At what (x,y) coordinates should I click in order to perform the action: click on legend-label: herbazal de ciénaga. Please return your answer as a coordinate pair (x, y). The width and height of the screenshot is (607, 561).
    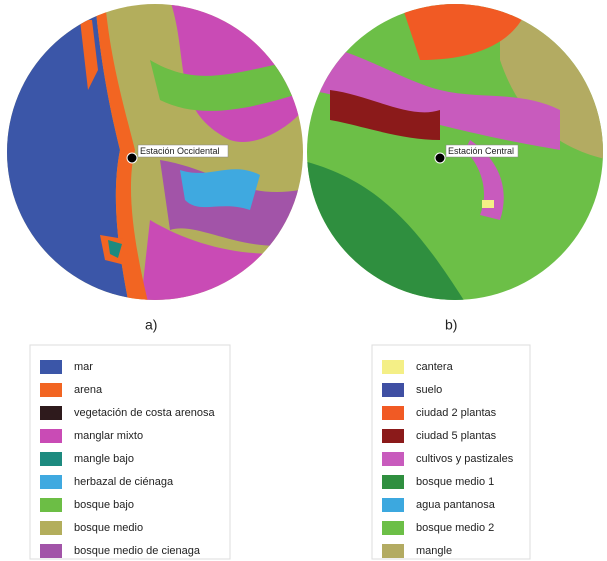
    Looking at the image, I should click on (124, 482).